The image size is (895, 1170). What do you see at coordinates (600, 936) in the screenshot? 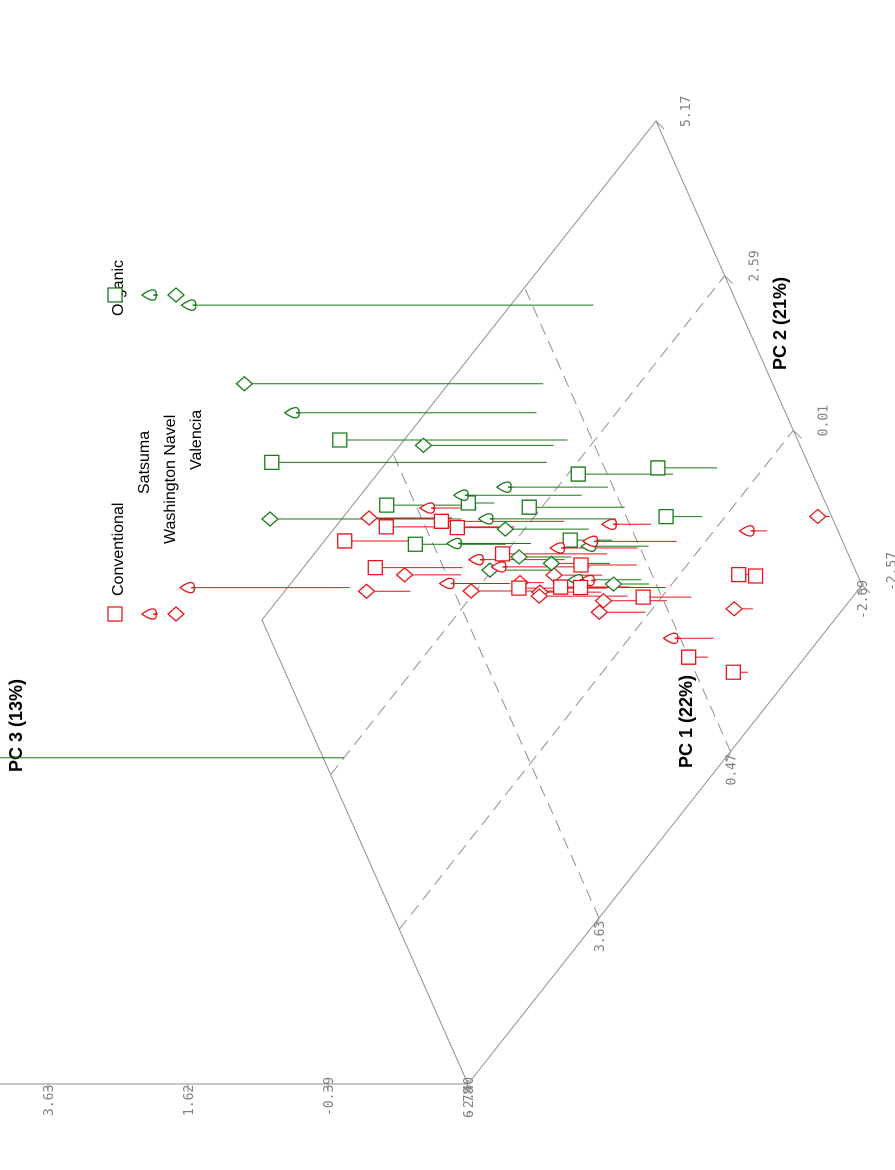
I see `x-tick-label: 3.63` at bounding box center [600, 936].